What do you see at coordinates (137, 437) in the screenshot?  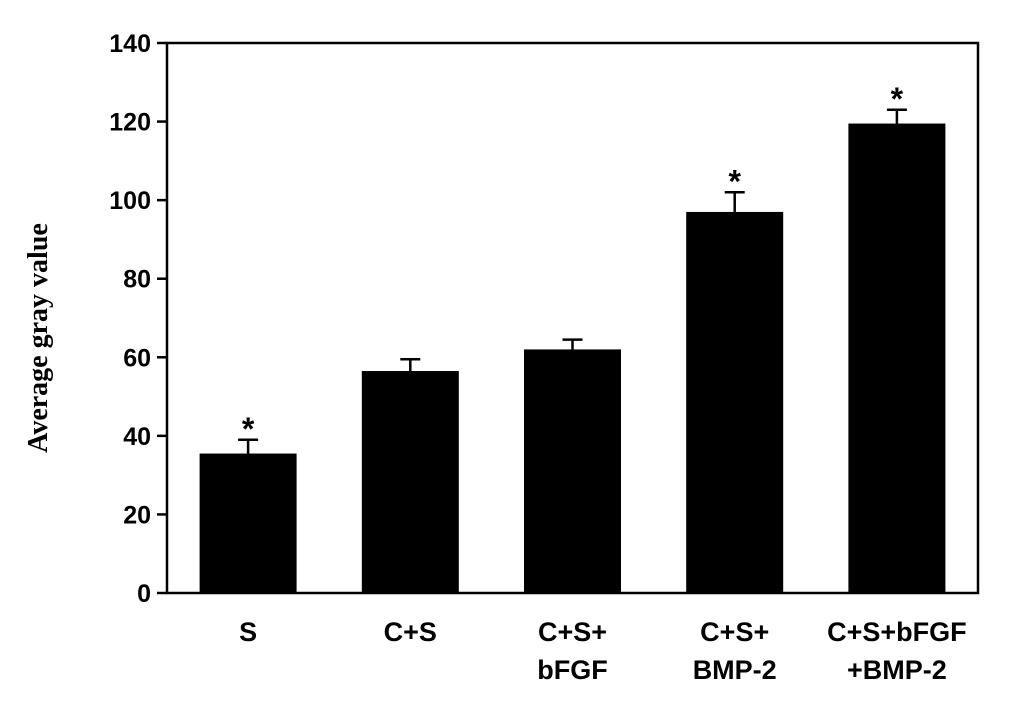 I see `y-tick-label: 40` at bounding box center [137, 437].